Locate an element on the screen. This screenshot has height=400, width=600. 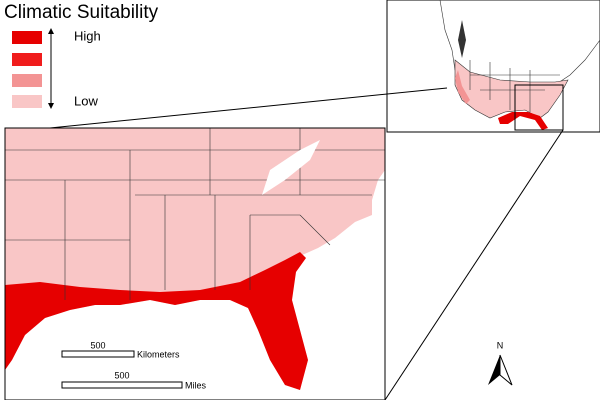
connector-line is located at coordinates (248, 108).